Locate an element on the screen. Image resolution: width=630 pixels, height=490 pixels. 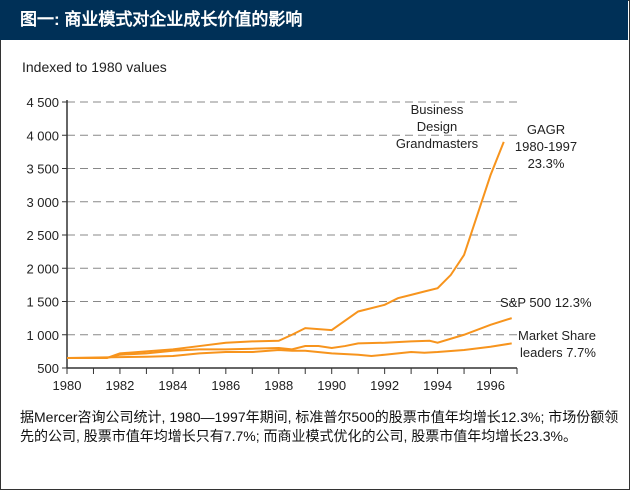
y-tick-label: 4 500 is located at coordinates (42, 102).